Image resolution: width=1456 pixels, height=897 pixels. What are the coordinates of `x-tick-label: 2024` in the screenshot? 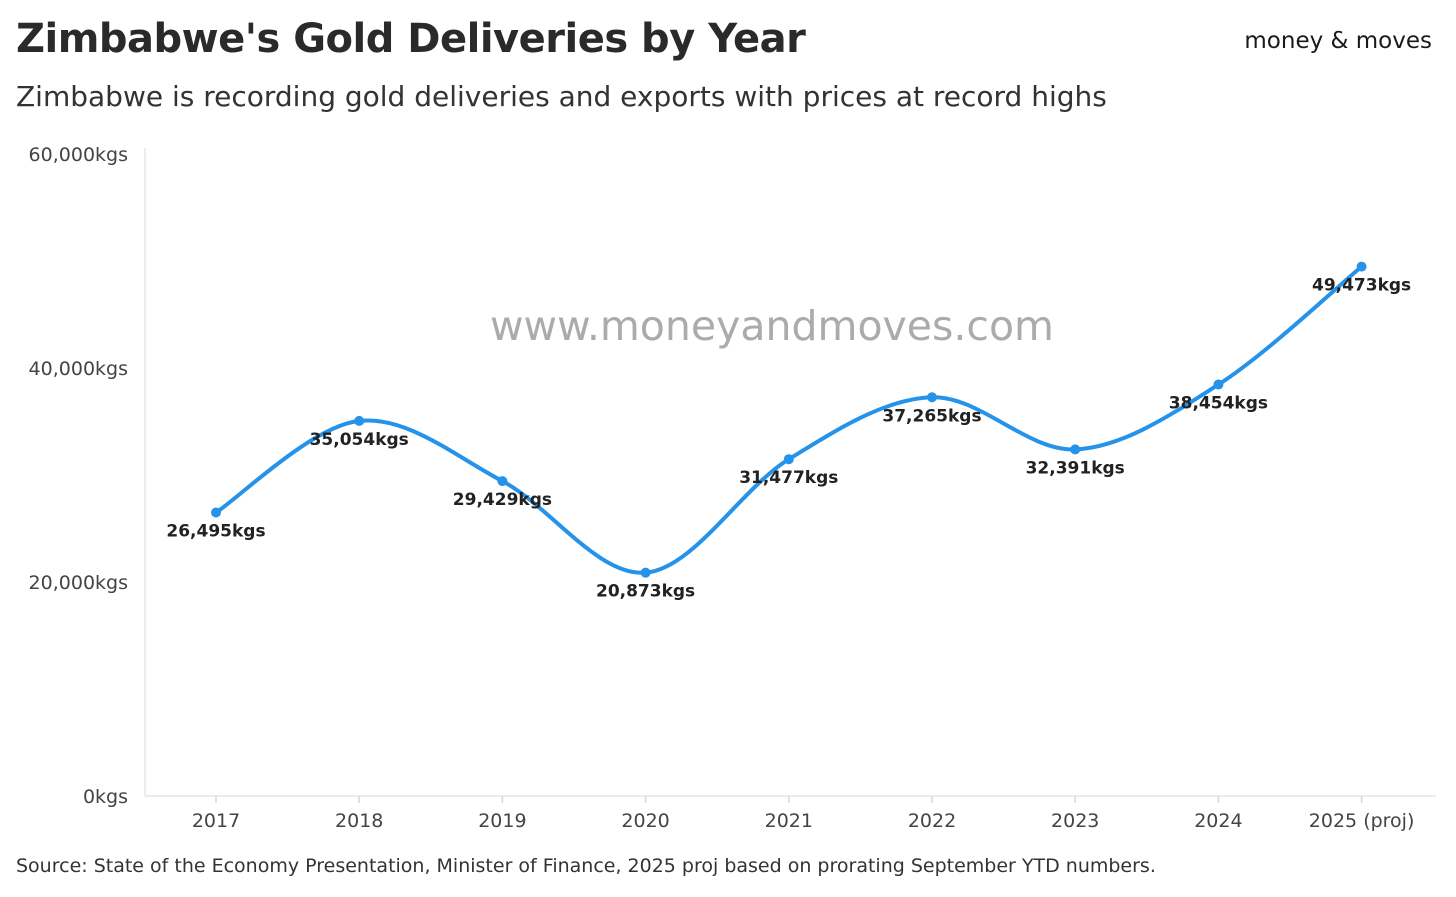 It's located at (1218, 821).